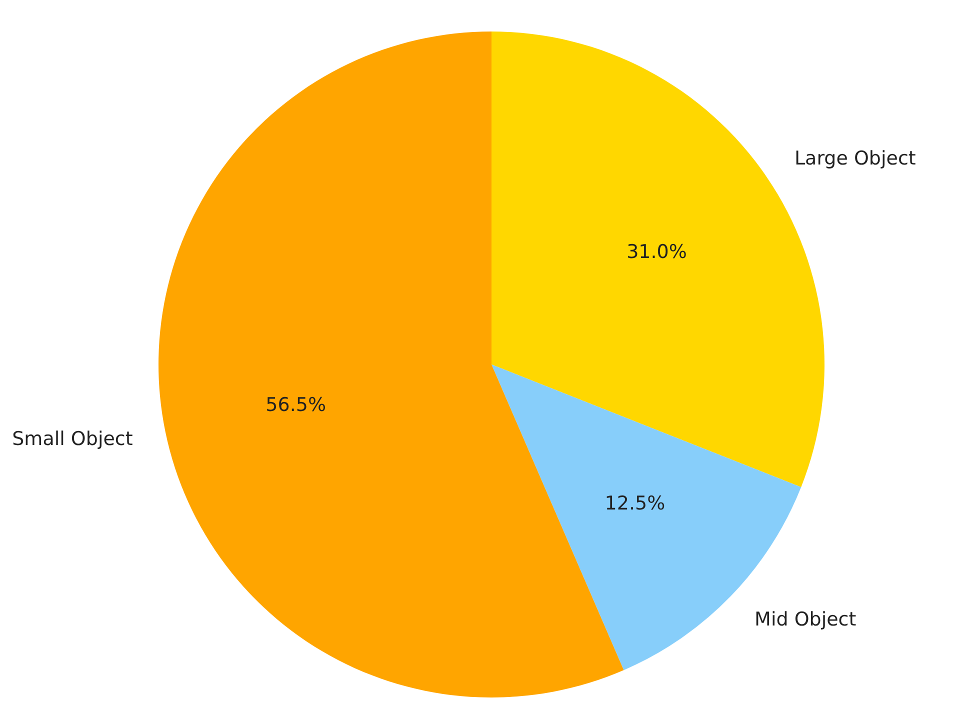  I want to click on data-label: 31.0%, so click(656, 252).